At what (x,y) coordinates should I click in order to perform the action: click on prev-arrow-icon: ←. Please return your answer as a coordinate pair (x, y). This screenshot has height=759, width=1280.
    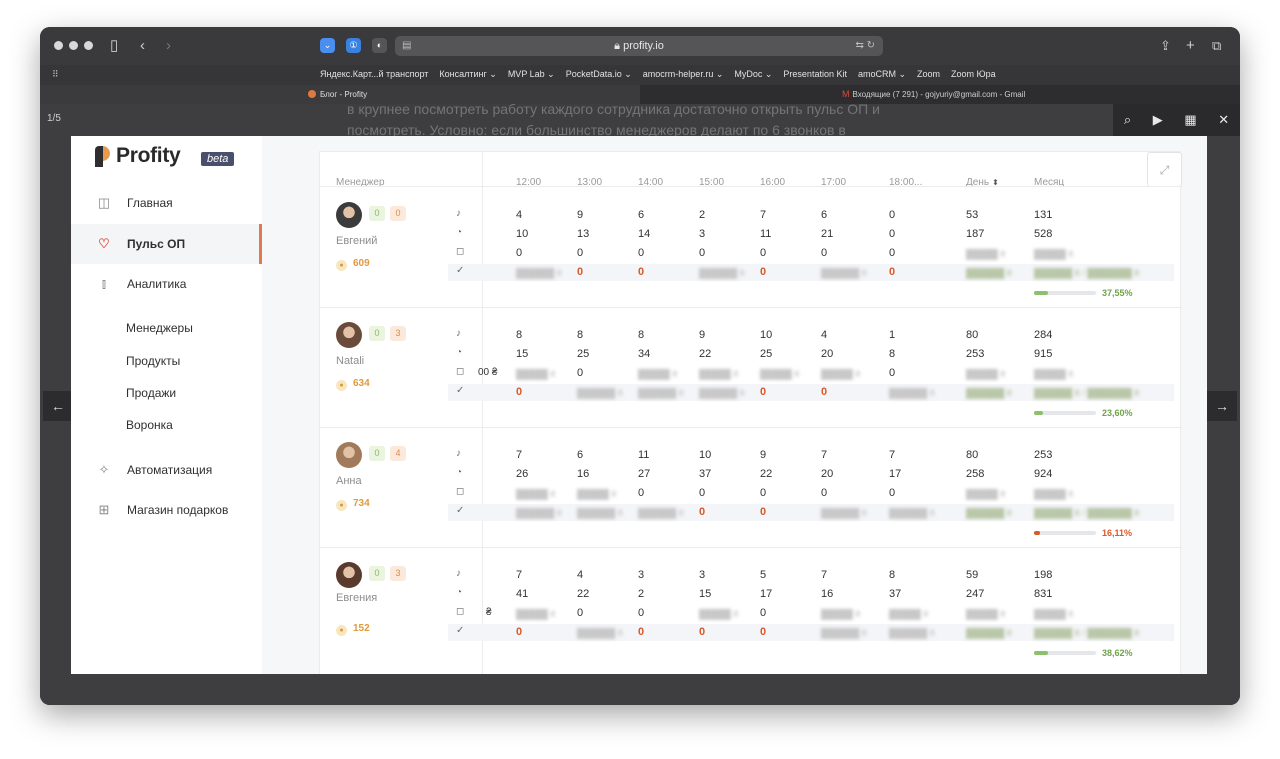
    Looking at the image, I should click on (58, 406).